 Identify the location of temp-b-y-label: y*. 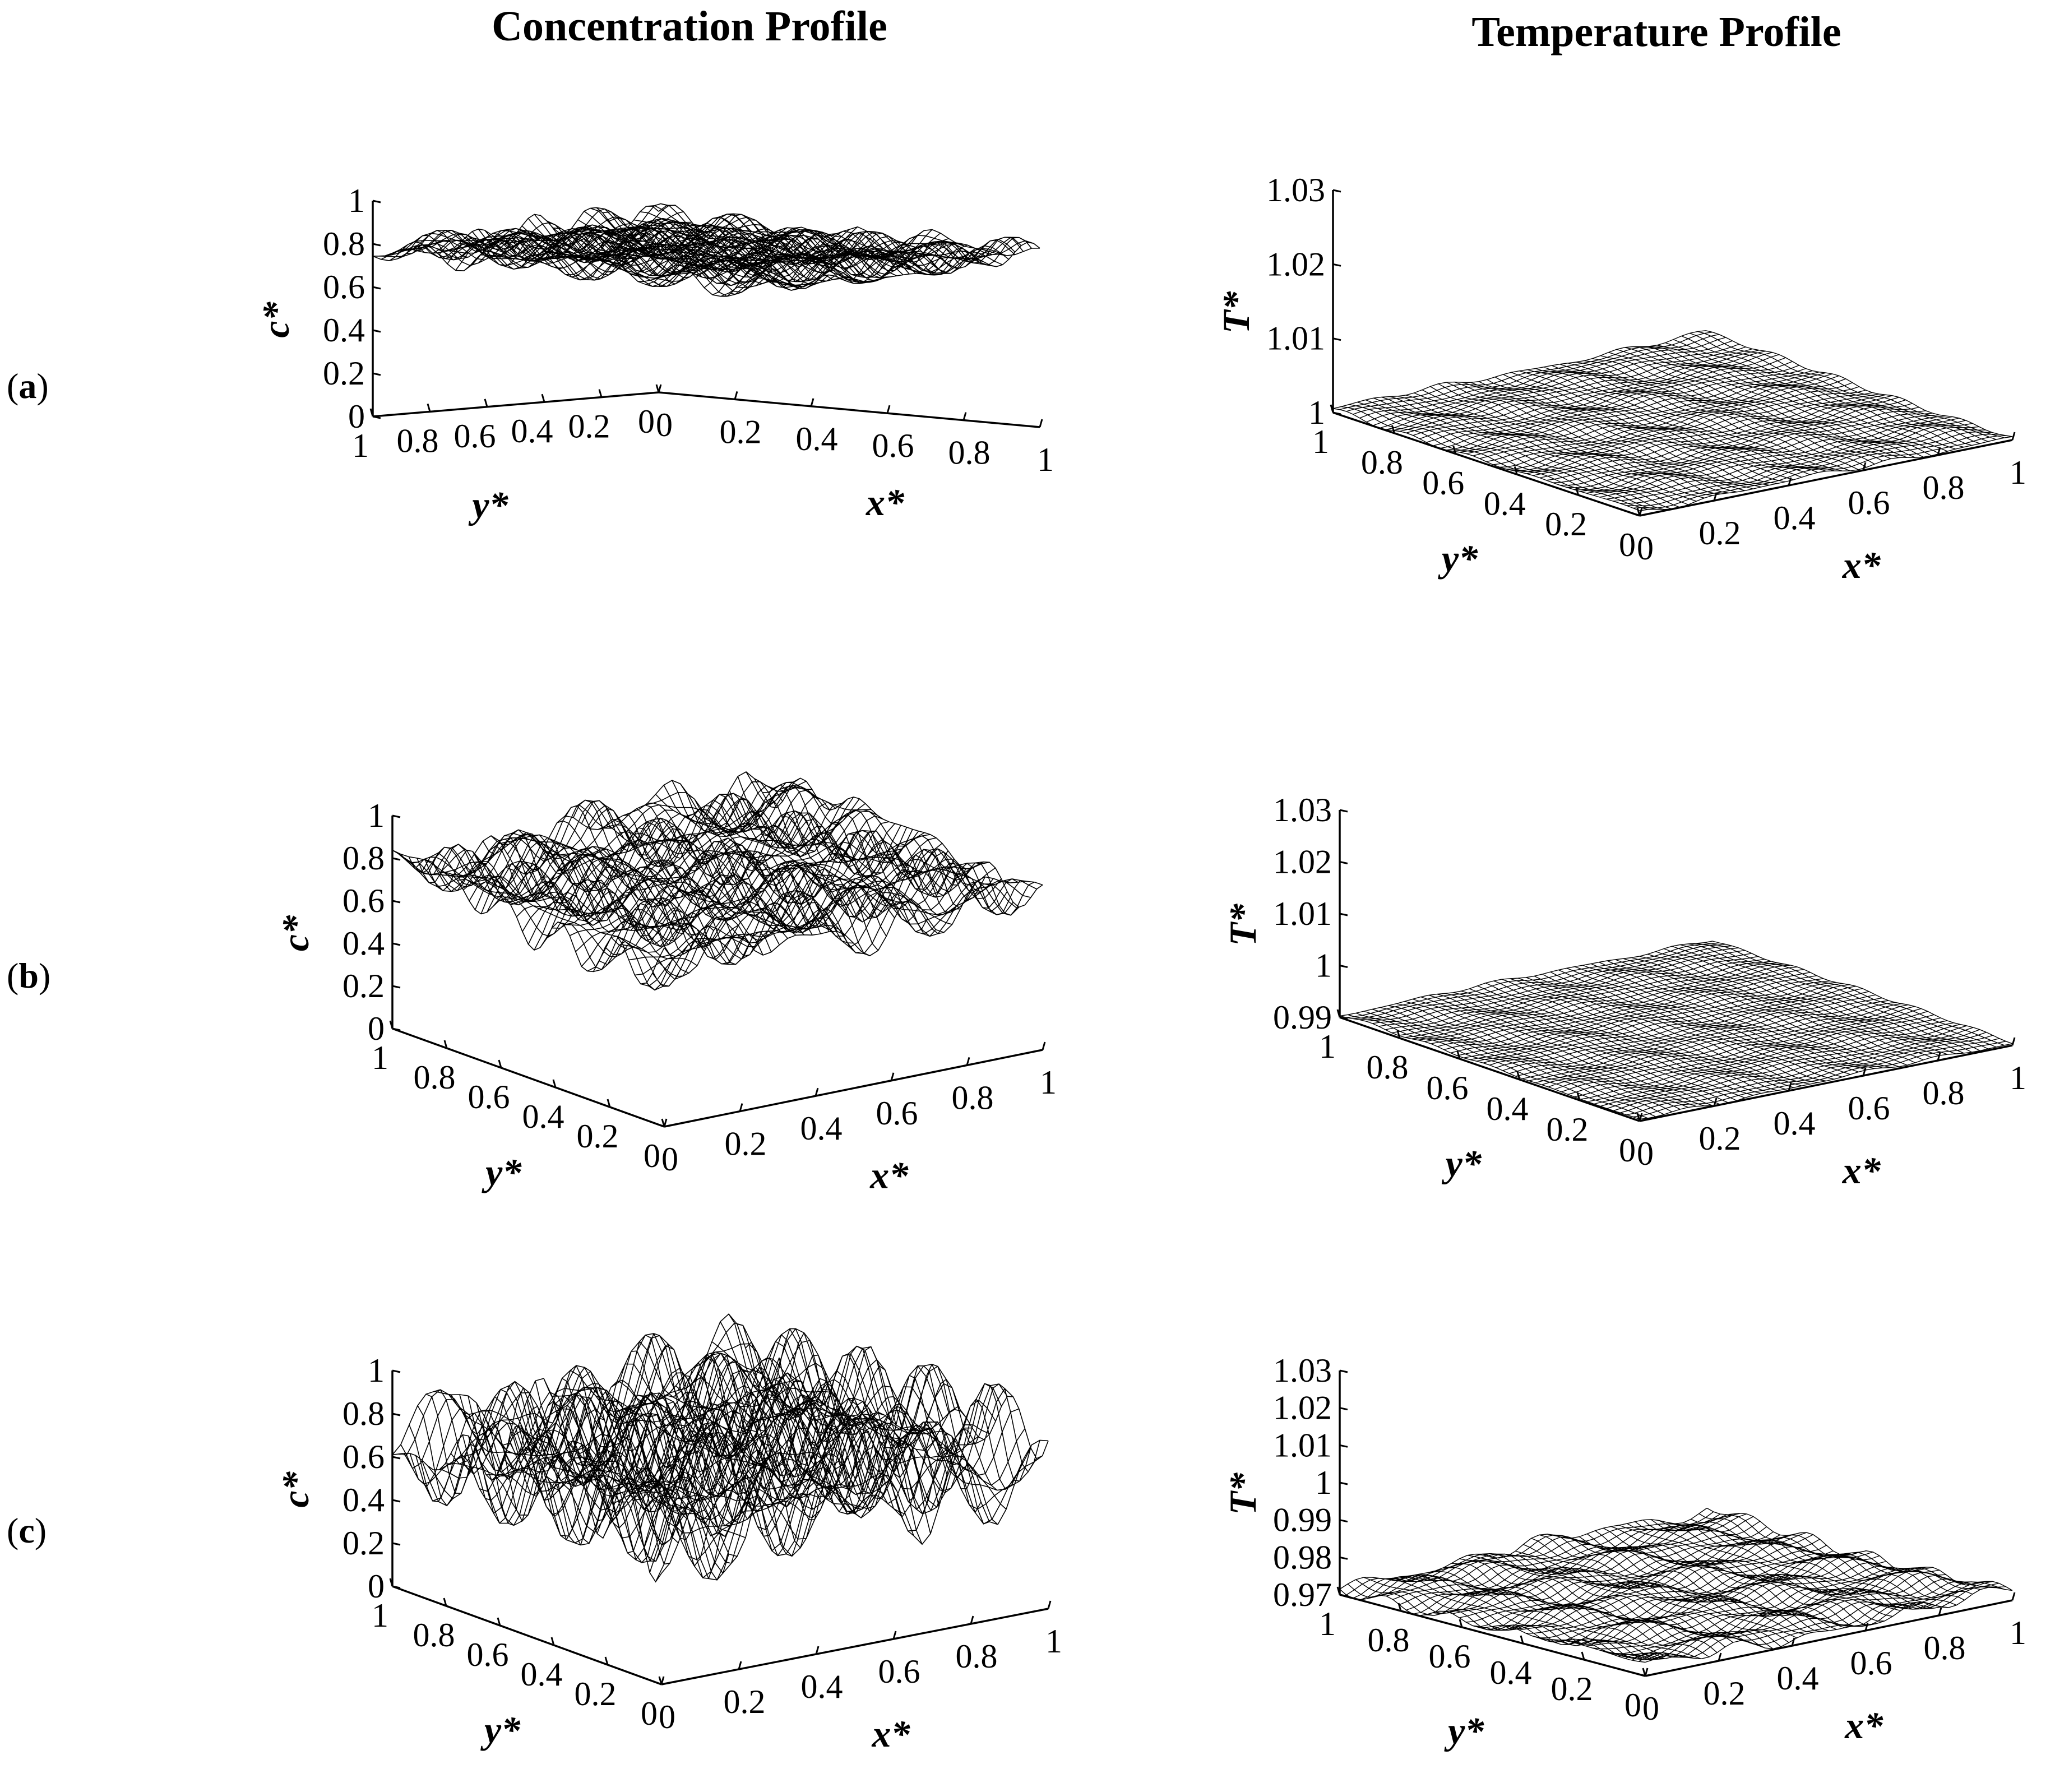
(1462, 1163).